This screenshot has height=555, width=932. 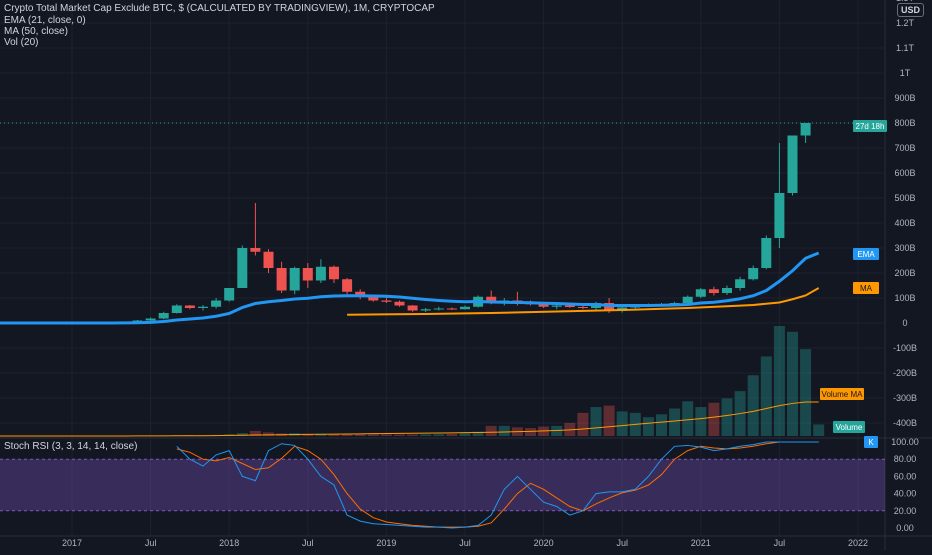 I want to click on price-tick-label: 0, so click(x=904, y=323).